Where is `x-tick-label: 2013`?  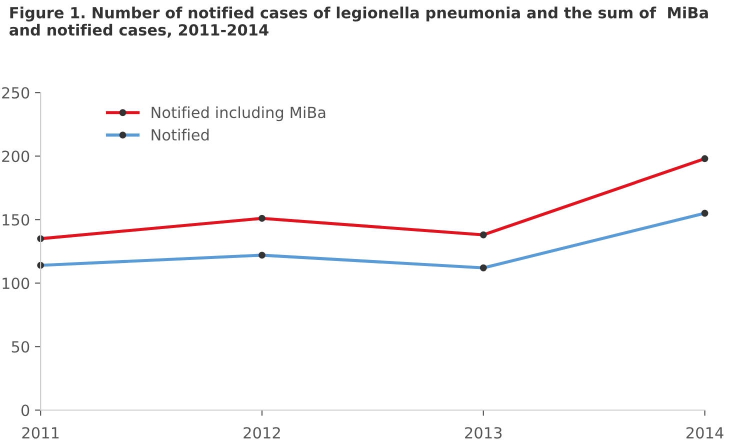 x-tick-label: 2013 is located at coordinates (483, 433).